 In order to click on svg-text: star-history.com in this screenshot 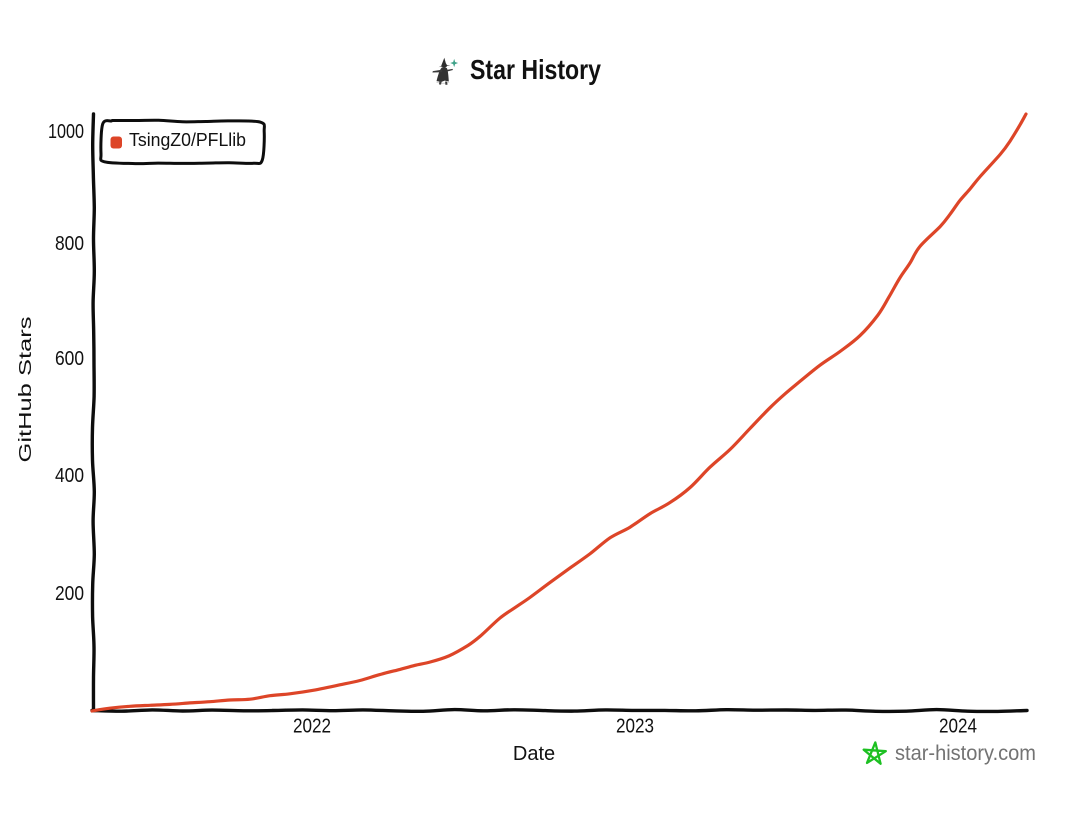, I will do `click(965, 753)`.